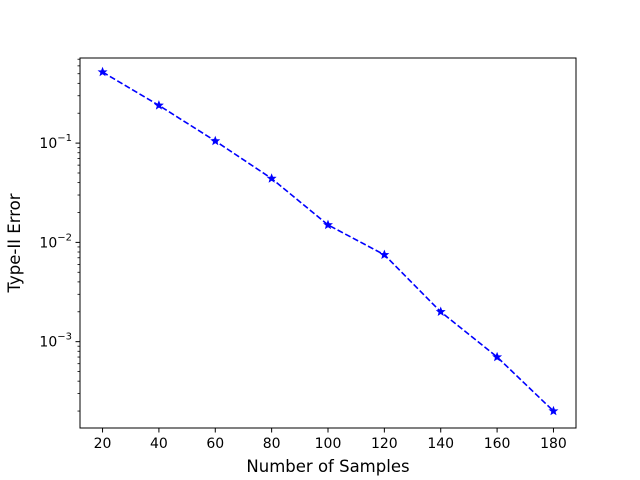 Image resolution: width=640 pixels, height=480 pixels. What do you see at coordinates (14, 243) in the screenshot?
I see `y-axis-label: Type-II Error` at bounding box center [14, 243].